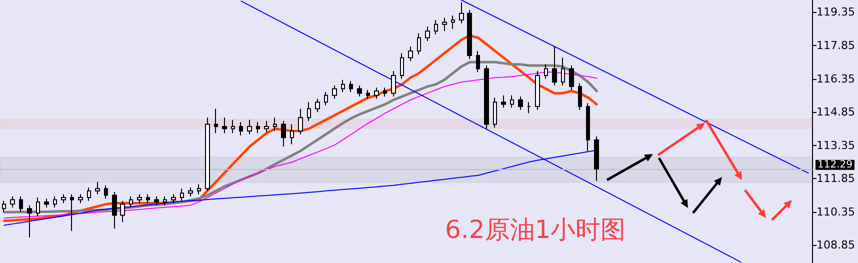 The image size is (858, 263). Describe the element at coordinates (836, 12) in the screenshot. I see `y-tick-label: 119.35` at that location.